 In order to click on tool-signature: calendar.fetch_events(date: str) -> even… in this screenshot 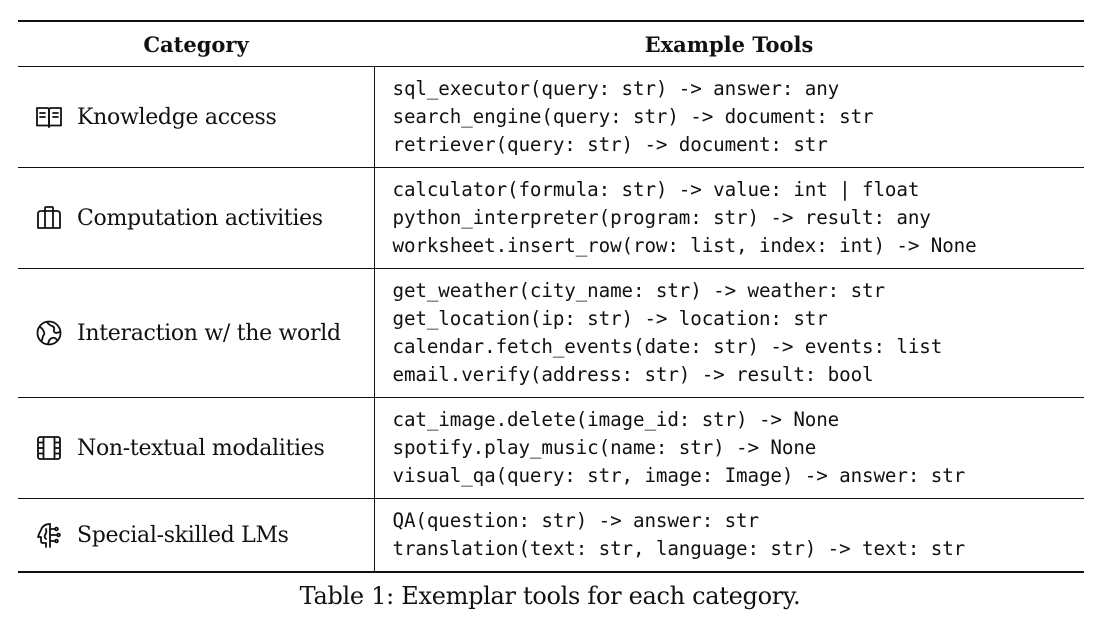, I will do `click(667, 346)`.